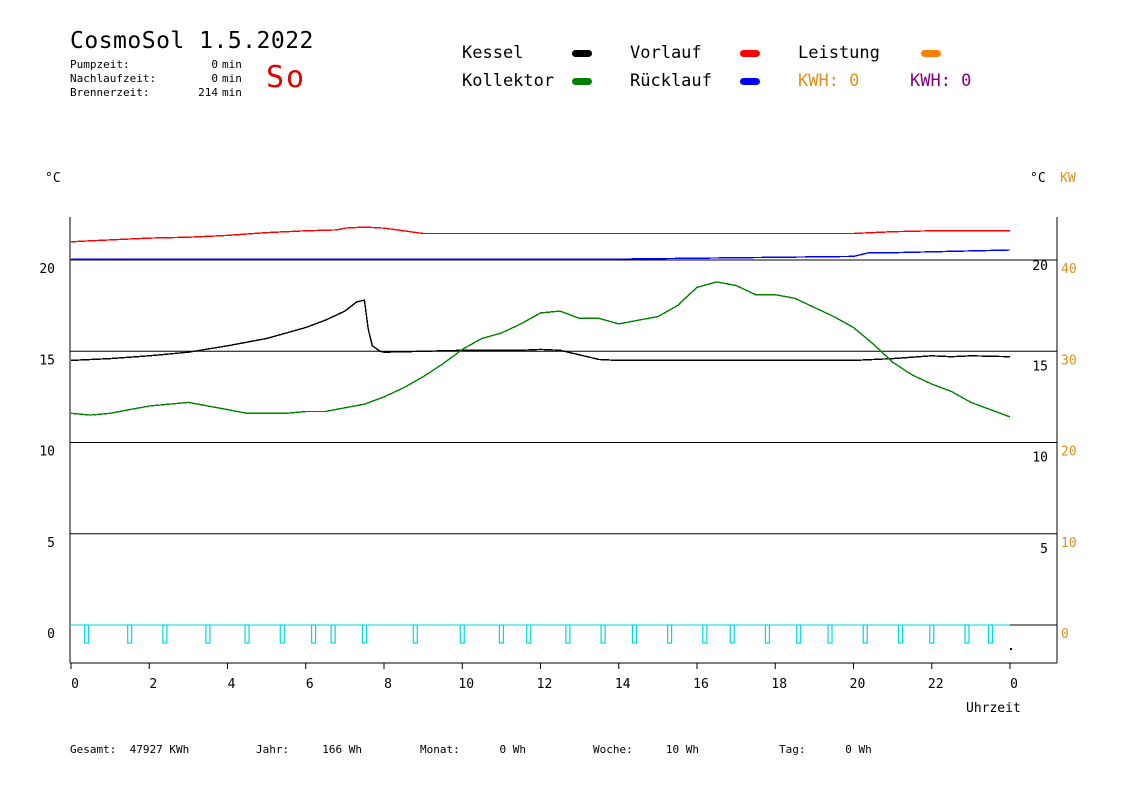 The width and height of the screenshot is (1148, 812). Describe the element at coordinates (1044, 549) in the screenshot. I see `right-tick-label: 5` at that location.